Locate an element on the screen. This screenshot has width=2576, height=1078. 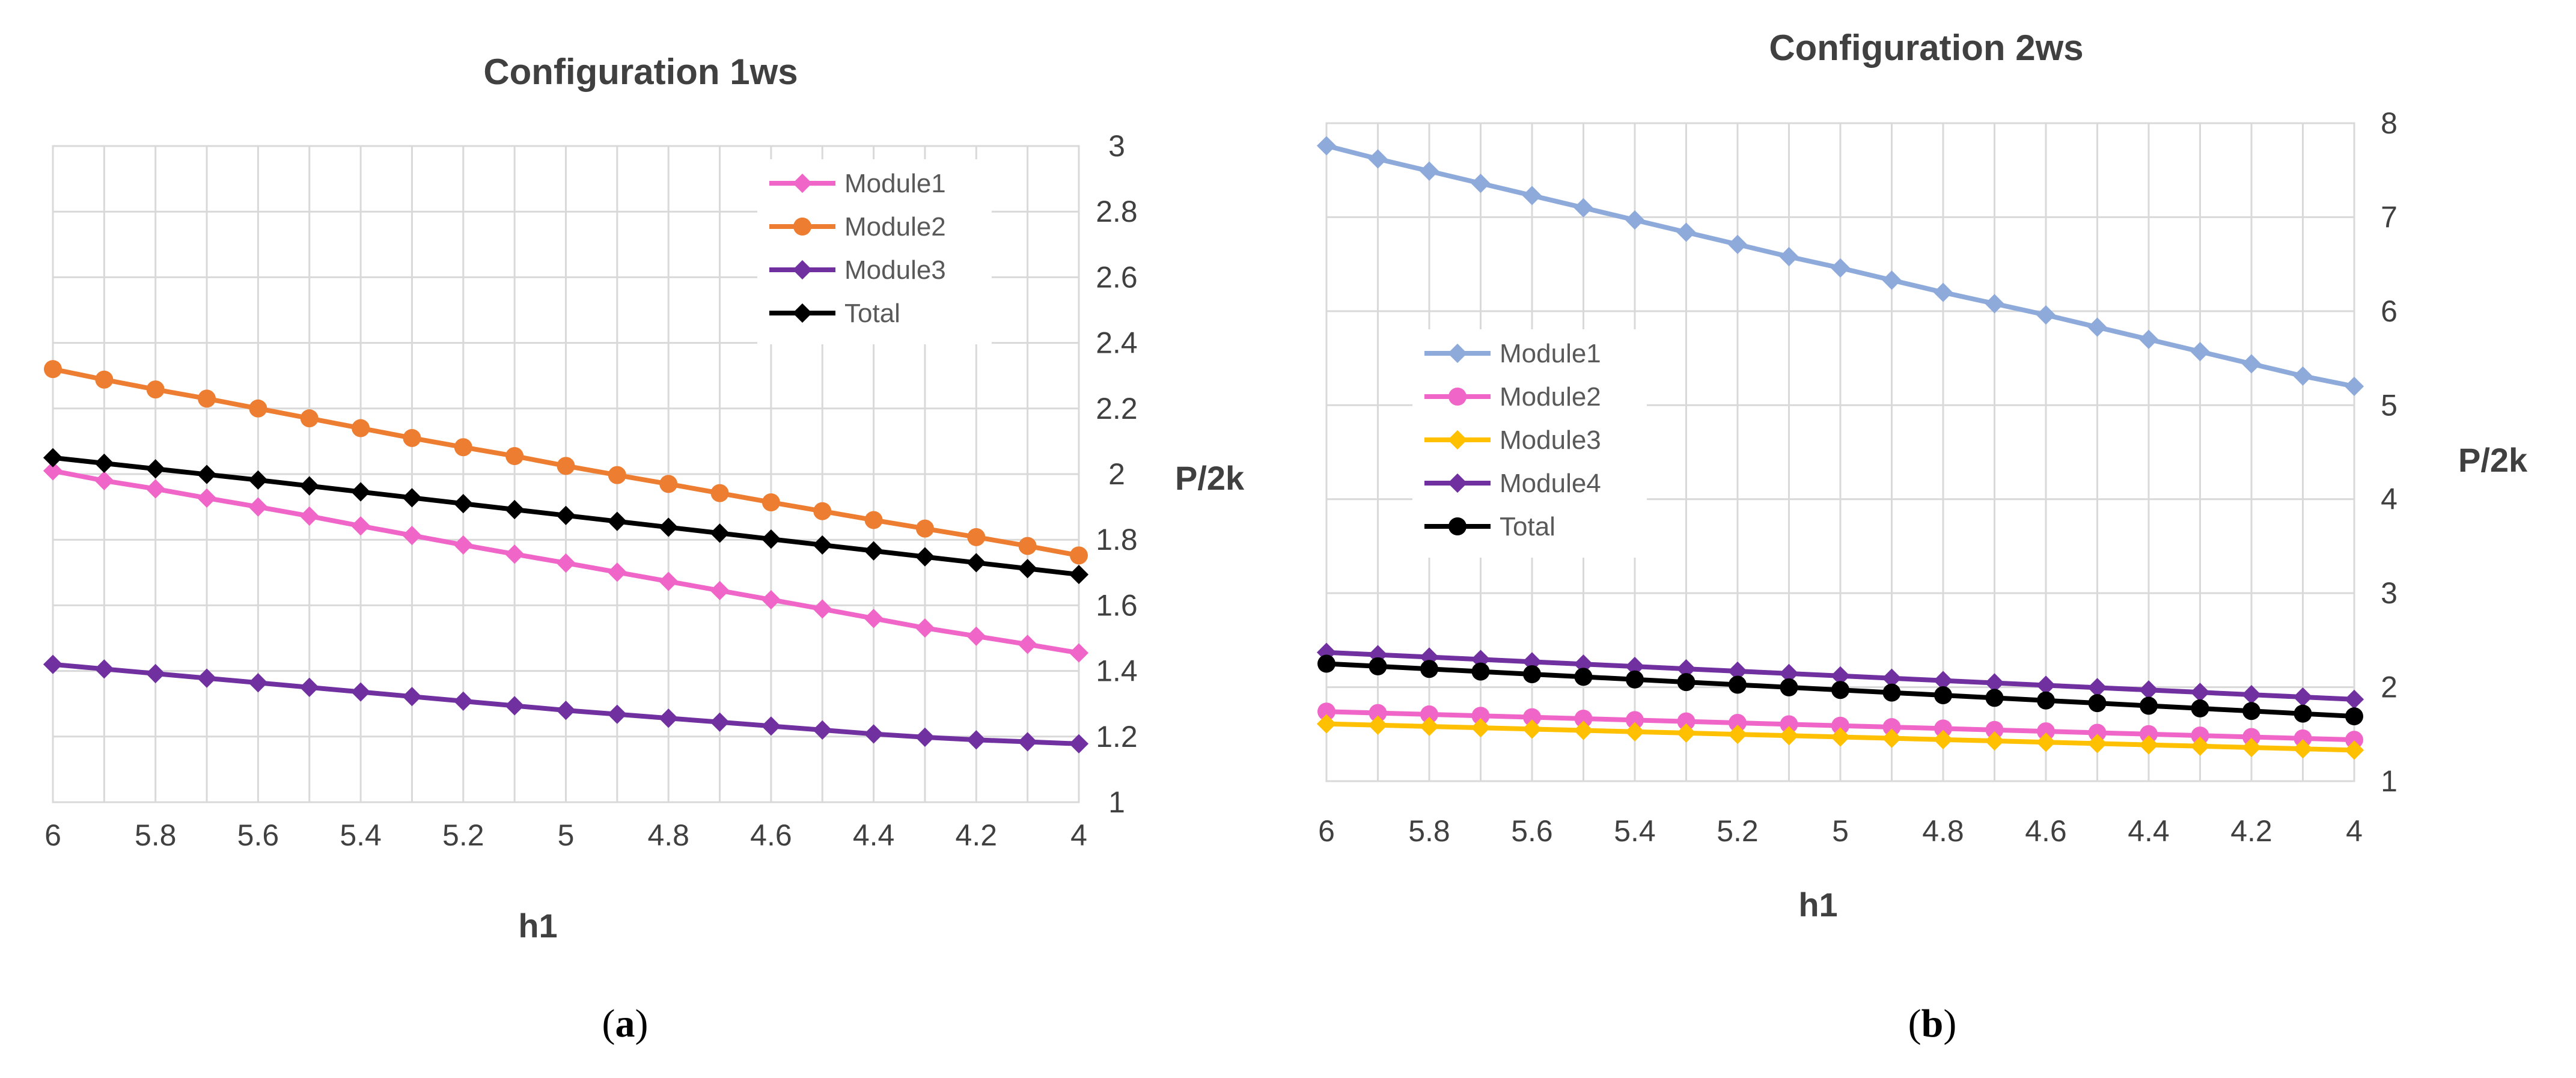
legend-item-total: Total is located at coordinates (1489, 526).